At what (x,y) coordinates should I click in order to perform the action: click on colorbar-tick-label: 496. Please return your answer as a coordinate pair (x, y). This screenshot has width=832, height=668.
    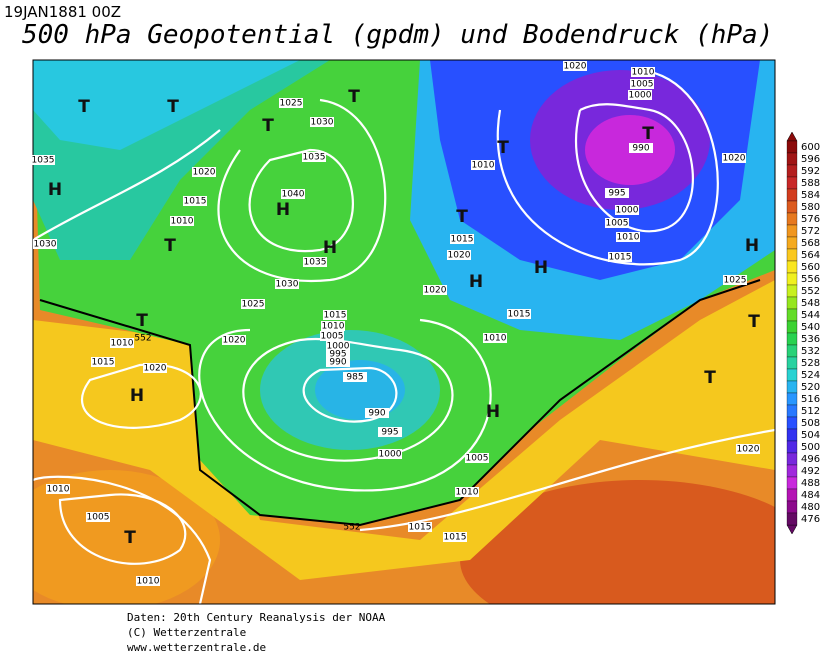
    Looking at the image, I should click on (810, 459).